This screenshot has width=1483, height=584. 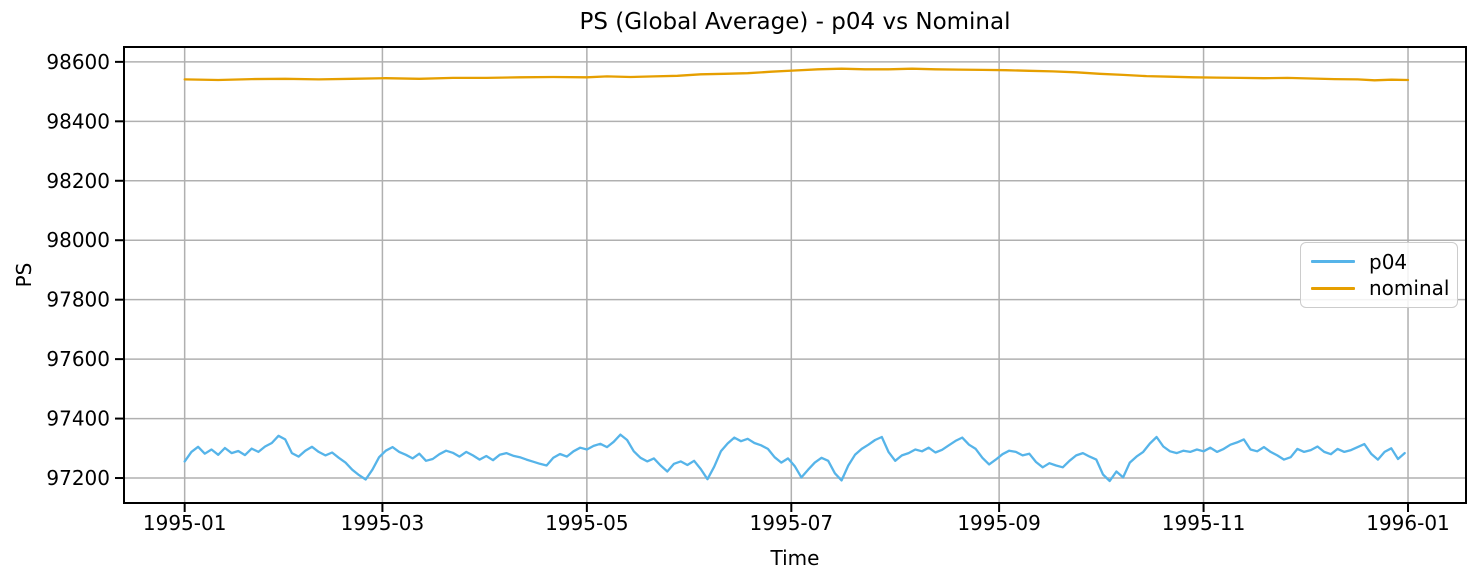 What do you see at coordinates (185, 523) in the screenshot?
I see `x-tick-label: 1995-01` at bounding box center [185, 523].